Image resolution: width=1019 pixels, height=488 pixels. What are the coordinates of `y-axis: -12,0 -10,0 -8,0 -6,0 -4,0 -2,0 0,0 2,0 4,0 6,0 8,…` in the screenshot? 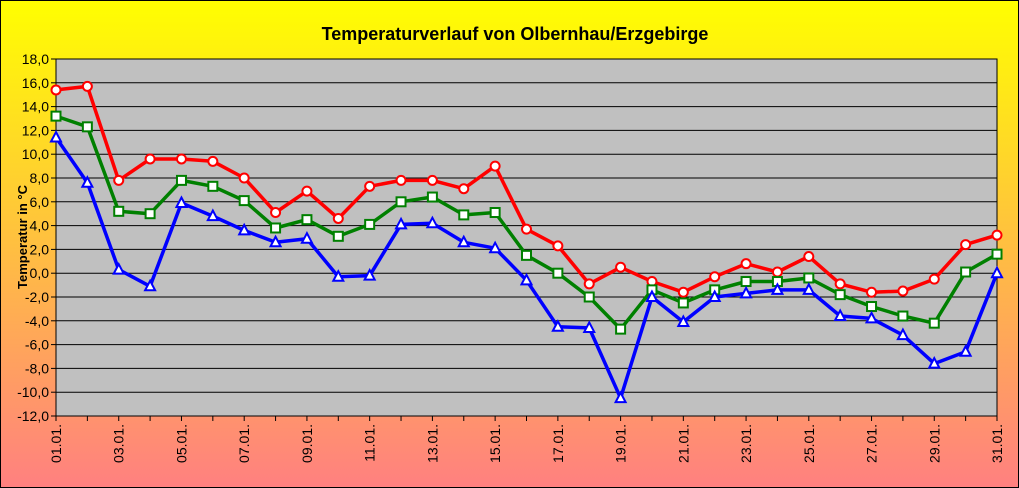 It's located at (36, 237).